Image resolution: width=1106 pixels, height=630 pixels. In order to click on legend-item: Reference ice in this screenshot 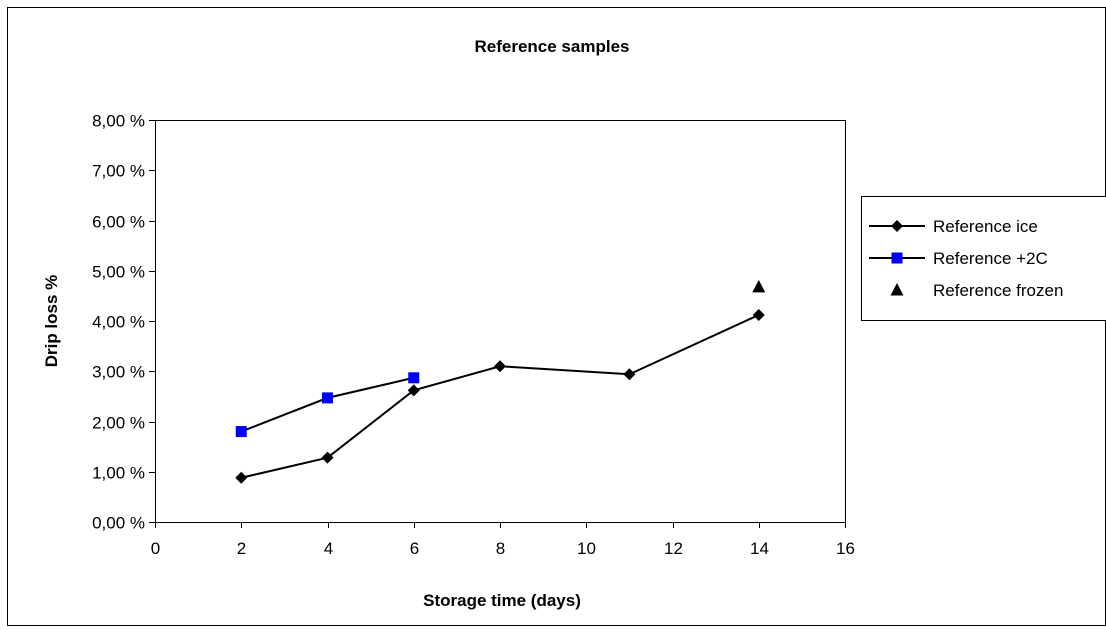, I will do `click(953, 226)`.